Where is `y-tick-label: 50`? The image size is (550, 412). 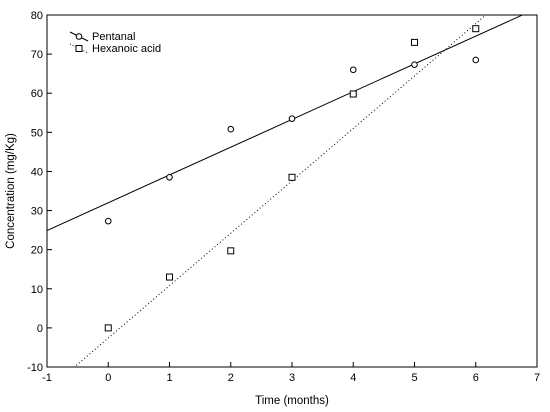 y-tick-label: 50 is located at coordinates (37, 133).